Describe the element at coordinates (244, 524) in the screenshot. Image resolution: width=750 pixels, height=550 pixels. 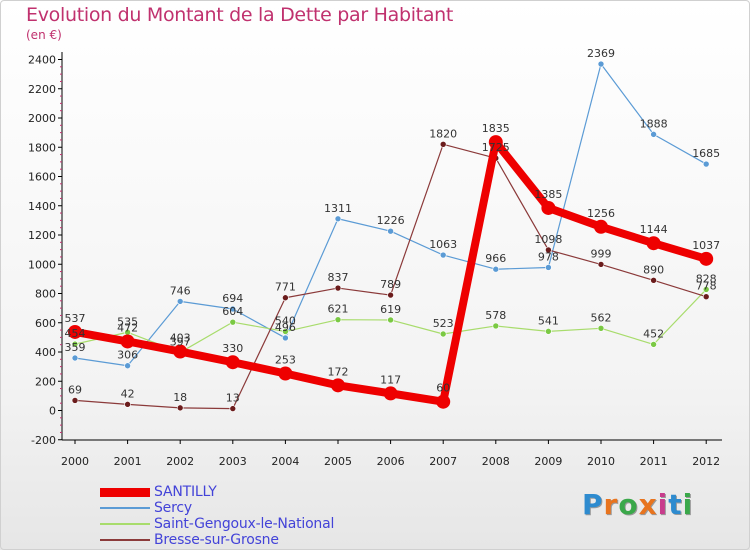
I see `legend-label-saint-gengoux: Saint-Gengoux-le-National` at that location.